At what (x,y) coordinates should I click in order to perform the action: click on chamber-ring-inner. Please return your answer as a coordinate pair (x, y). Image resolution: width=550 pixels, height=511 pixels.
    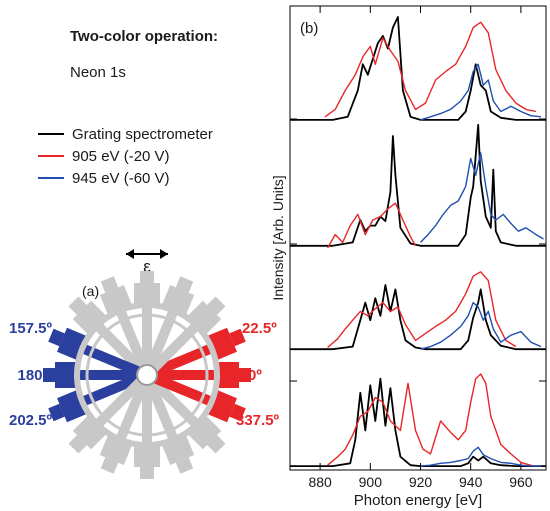
    Looking at the image, I should click on (147, 375).